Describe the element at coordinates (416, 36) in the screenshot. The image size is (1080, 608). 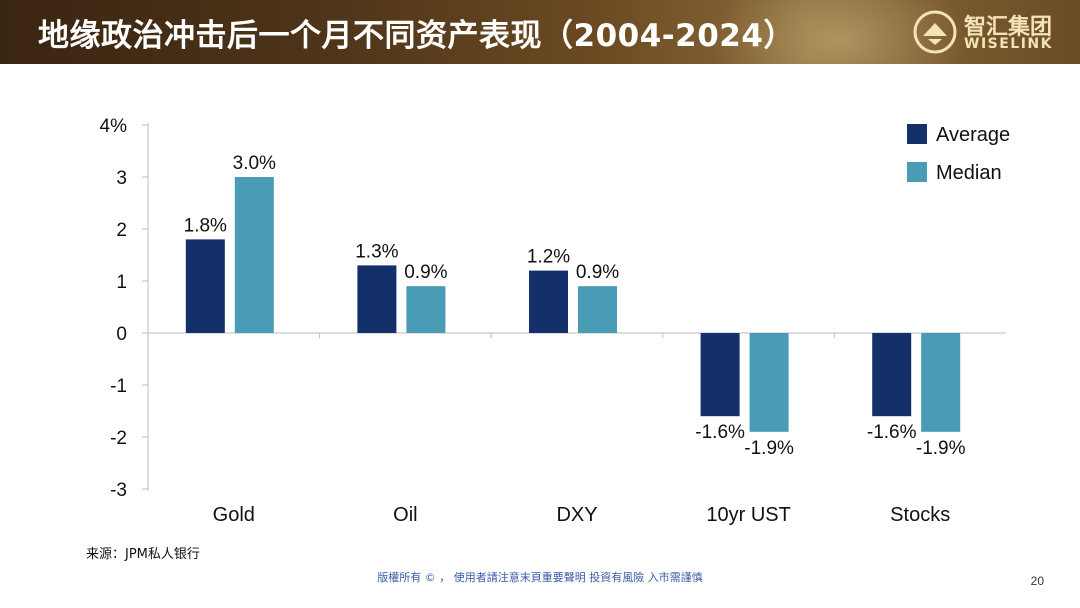
I see `page-title: 地缘政治冲击后一个月不同资产表现（2004-2024）` at that location.